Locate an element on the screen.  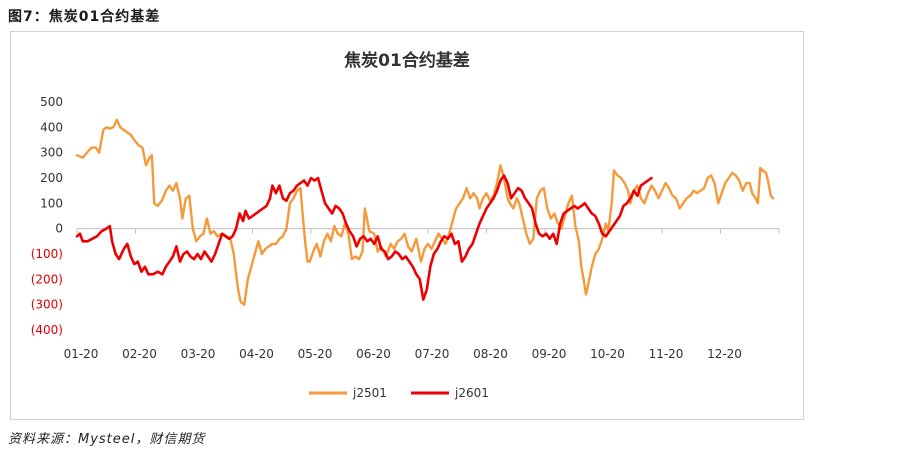
x-tick-label: 08-20 is located at coordinates (490, 354).